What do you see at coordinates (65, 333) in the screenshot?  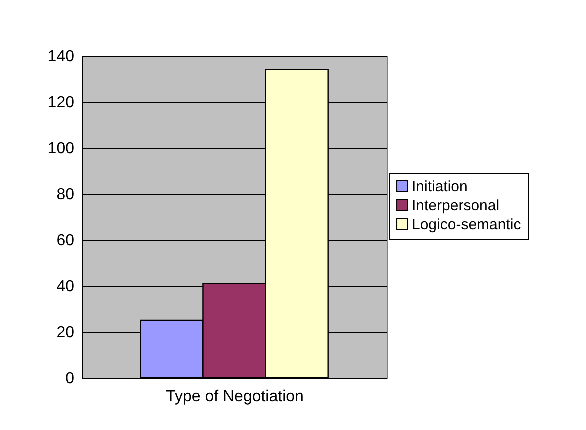 I see `y-tick-label: 20` at bounding box center [65, 333].